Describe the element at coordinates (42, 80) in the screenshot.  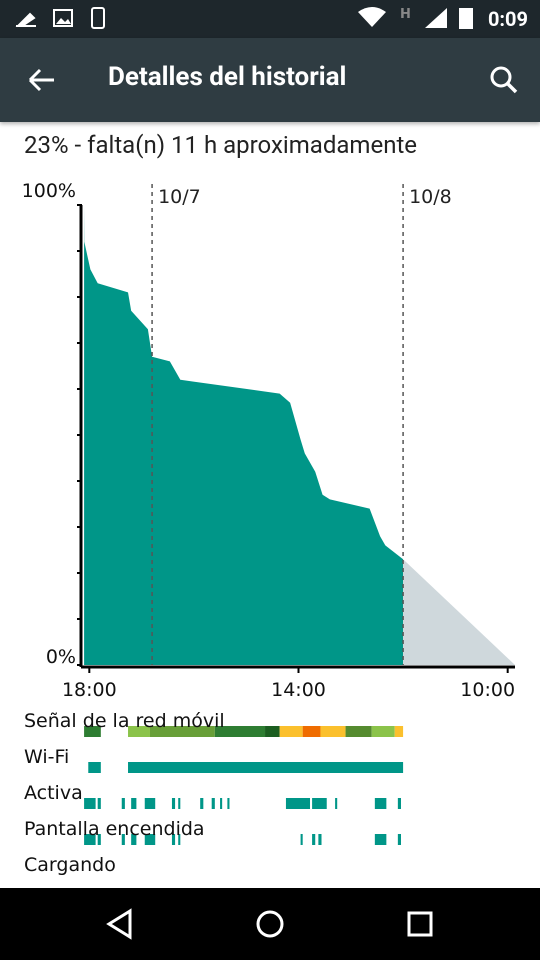
I see `back-button` at that location.